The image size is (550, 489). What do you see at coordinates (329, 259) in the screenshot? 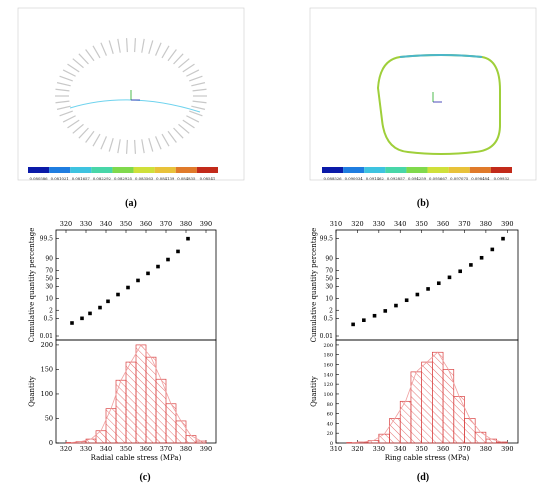
I see `probability-y-tick-label: 90` at bounding box center [329, 259].